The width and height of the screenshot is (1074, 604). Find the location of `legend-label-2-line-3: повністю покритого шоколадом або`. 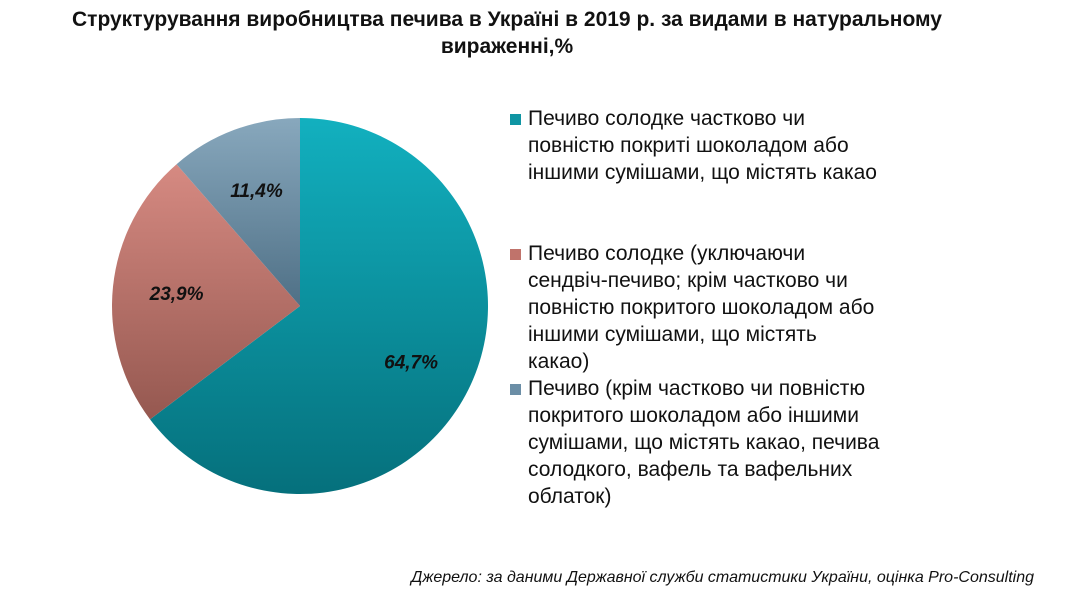

legend-label-2-line-3: повністю покритого шоколадом або is located at coordinates (701, 307).